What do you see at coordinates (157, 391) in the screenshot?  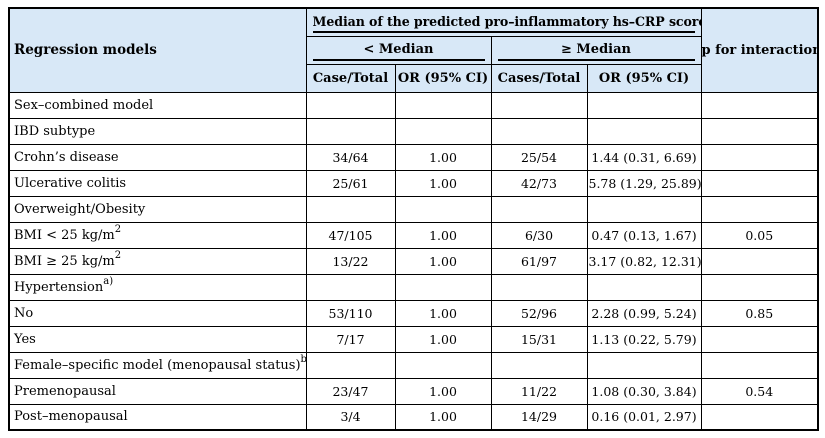 I see `row-label: Premenopausal` at bounding box center [157, 391].